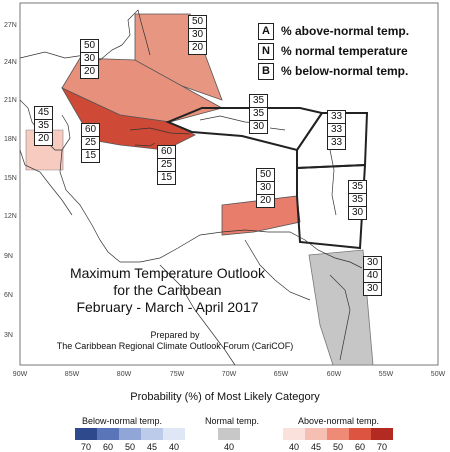  I want to click on latitude-tick-label: 9N, so click(8, 256).